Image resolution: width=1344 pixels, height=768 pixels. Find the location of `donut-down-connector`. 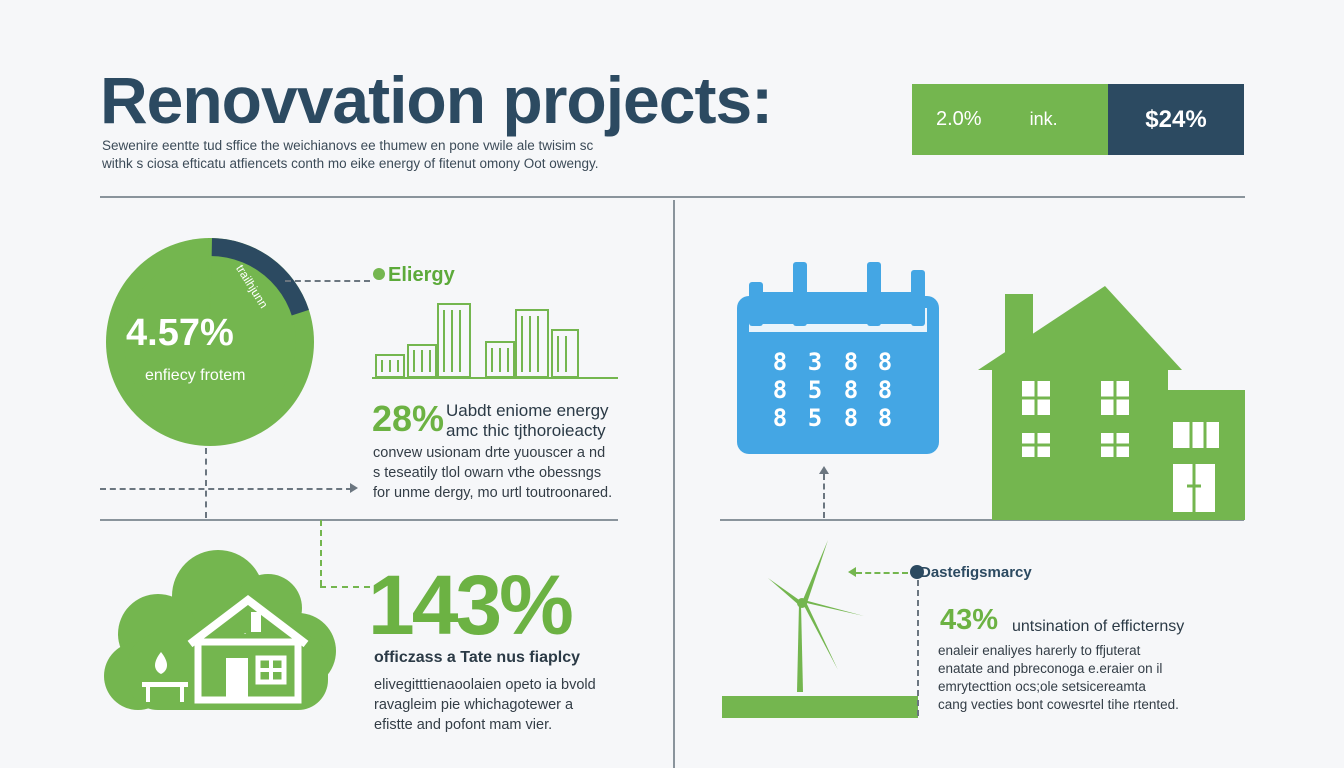

donut-down-connector is located at coordinates (206, 483).